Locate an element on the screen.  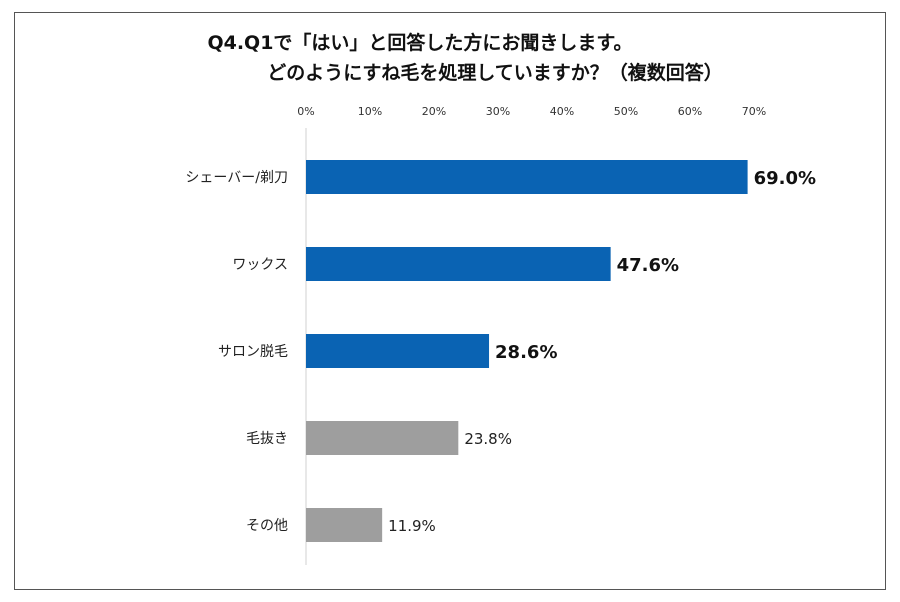
category-label: ワックス is located at coordinates (260, 265).